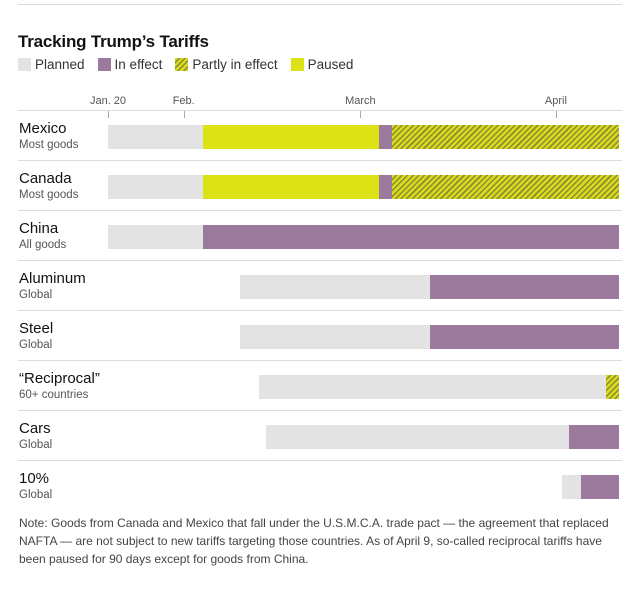  Describe the element at coordinates (108, 101) in the screenshot. I see `x-tick-label: Jan. 20` at that location.